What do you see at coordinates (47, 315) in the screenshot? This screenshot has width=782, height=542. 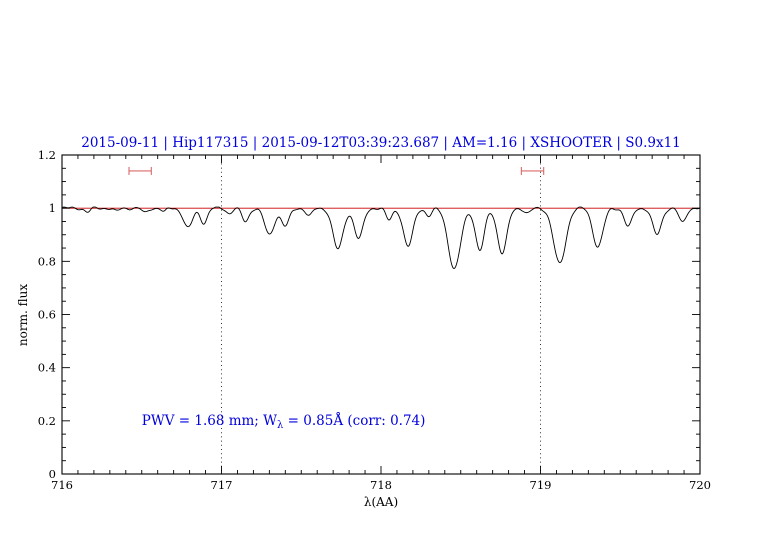 I see `y-tick-label: 0.6` at bounding box center [47, 315].